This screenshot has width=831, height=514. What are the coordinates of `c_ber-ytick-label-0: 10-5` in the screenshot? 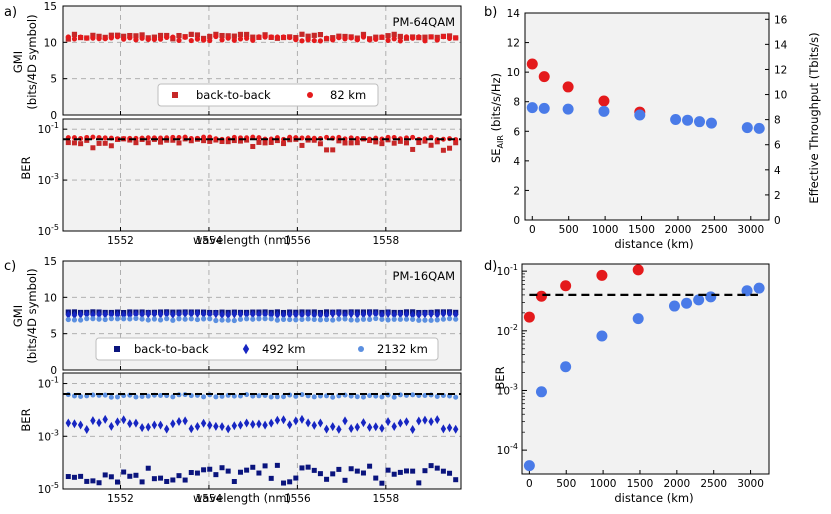 It's located at (48, 488).